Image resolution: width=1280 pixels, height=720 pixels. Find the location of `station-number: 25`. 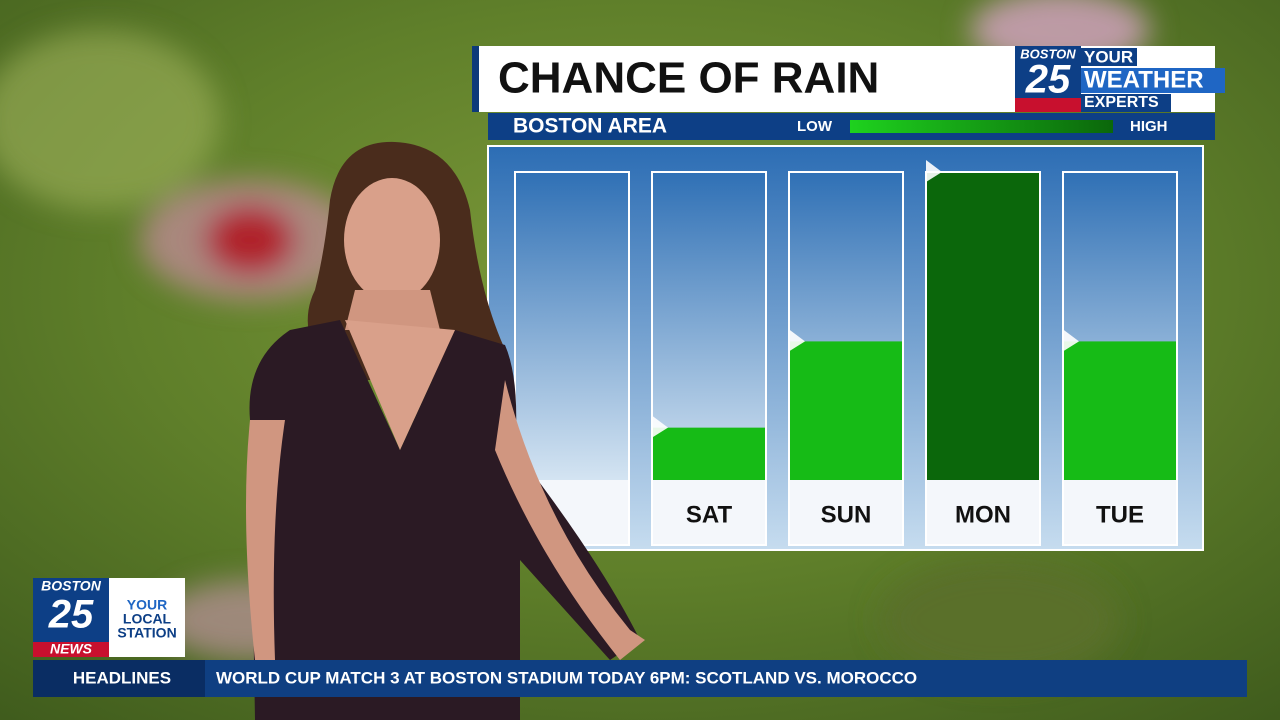

station-number: 25 is located at coordinates (71, 615).